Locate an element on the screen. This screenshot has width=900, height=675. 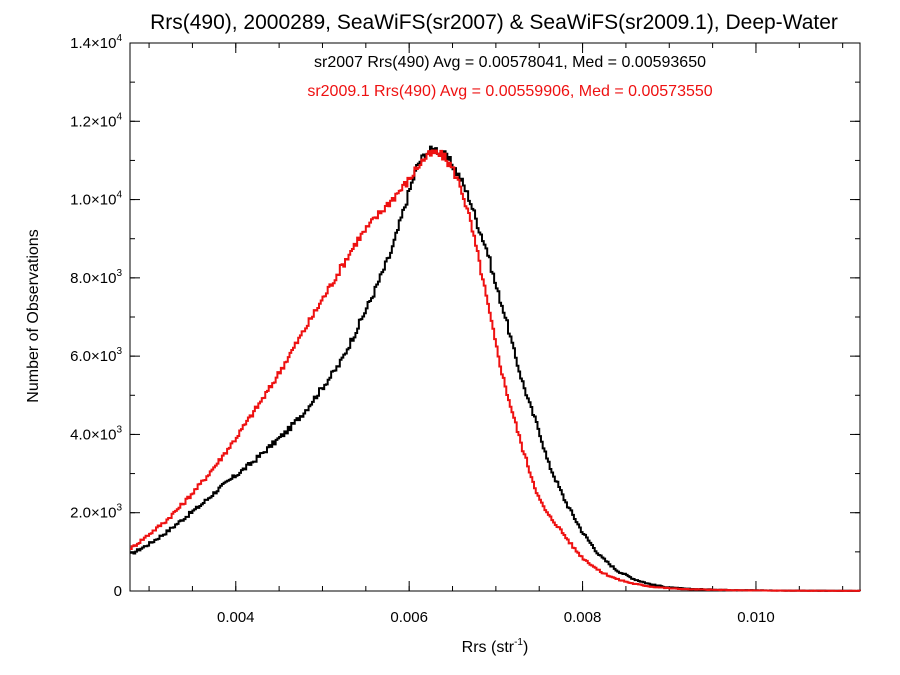
x-tick-label: 0.006 is located at coordinates (409, 617).